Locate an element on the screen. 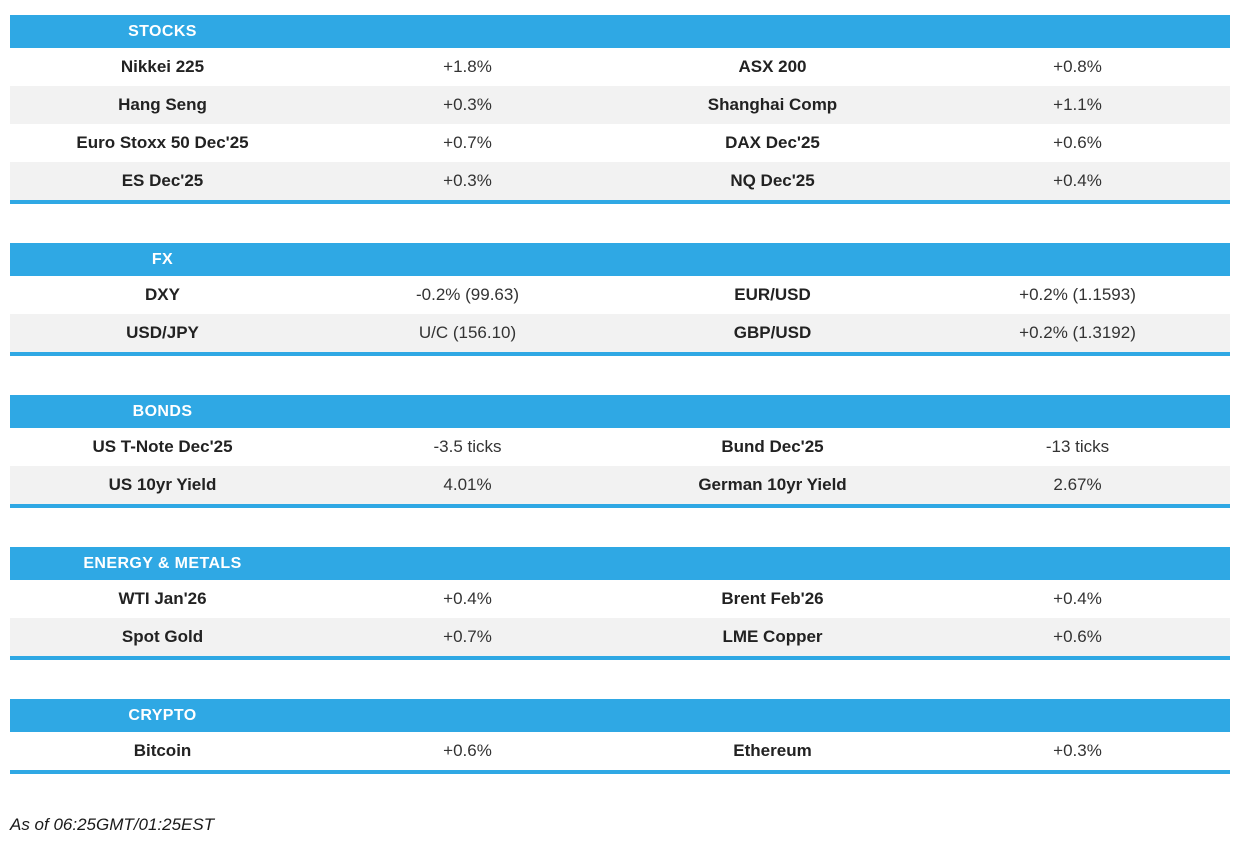 The width and height of the screenshot is (1254, 861). section-rows: Bitcoin +0.6% Ethereum +0.3% is located at coordinates (620, 751).